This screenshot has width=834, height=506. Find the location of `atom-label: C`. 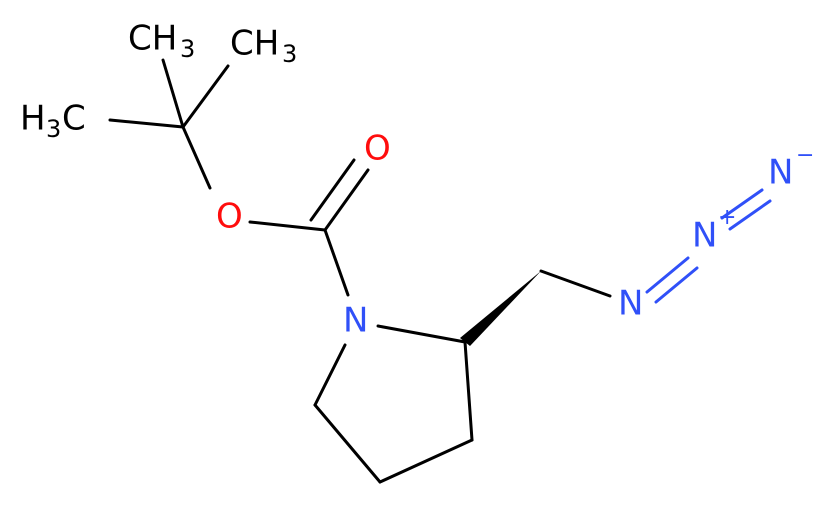

atom-label: C is located at coordinates (74, 119).